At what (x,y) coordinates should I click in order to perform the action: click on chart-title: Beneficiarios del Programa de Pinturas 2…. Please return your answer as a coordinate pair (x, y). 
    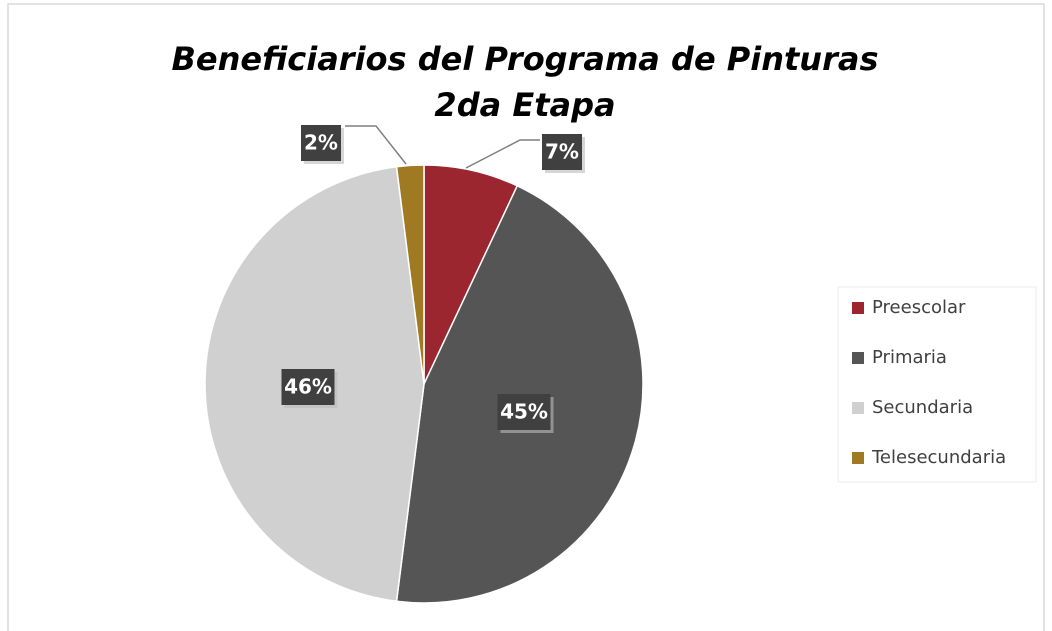
    Looking at the image, I should click on (525, 82).